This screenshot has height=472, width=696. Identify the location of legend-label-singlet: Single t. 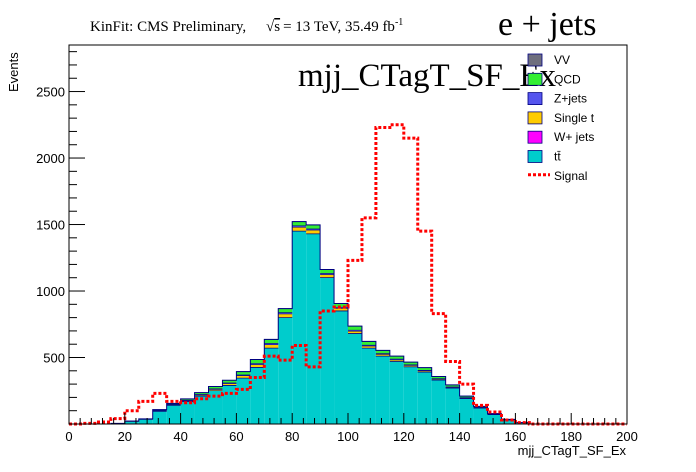
(574, 118).